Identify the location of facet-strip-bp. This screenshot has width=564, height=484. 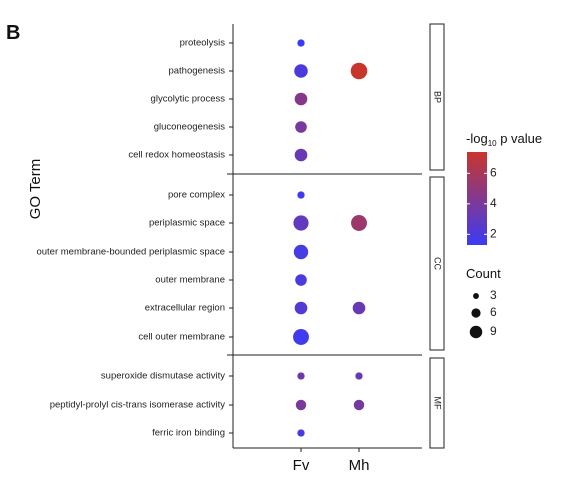
(437, 97).